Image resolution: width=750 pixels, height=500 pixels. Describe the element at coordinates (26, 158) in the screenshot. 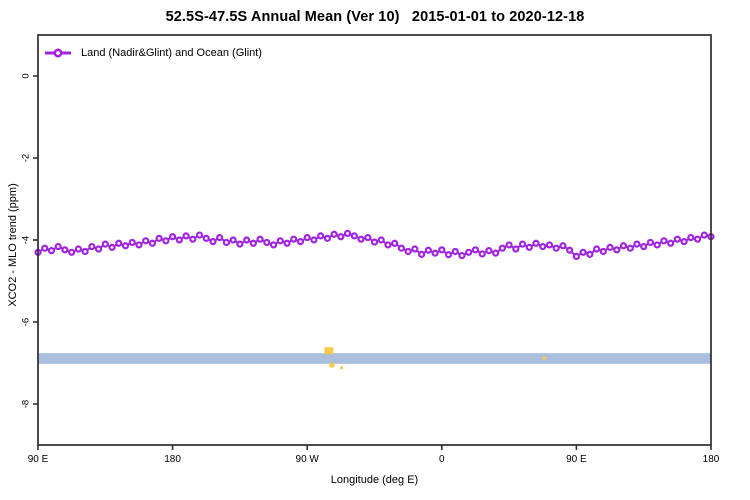

I see `y-tick-label: -2` at that location.